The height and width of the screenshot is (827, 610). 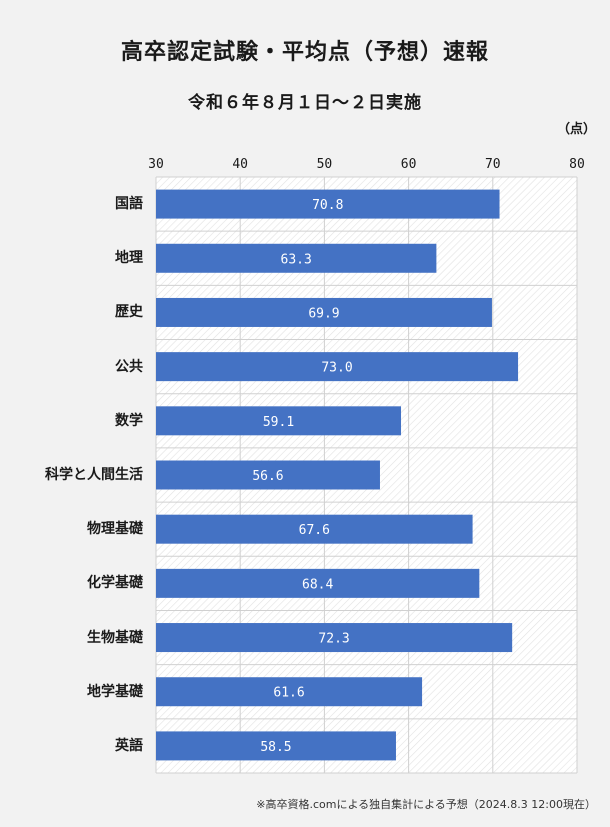 I want to click on x-tick-label: 30, so click(x=156, y=164).